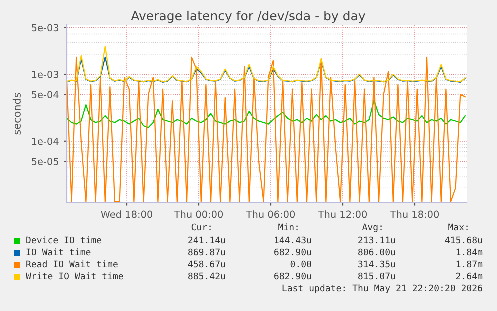  I want to click on y-tick-label: 5e-04, so click(45, 94).